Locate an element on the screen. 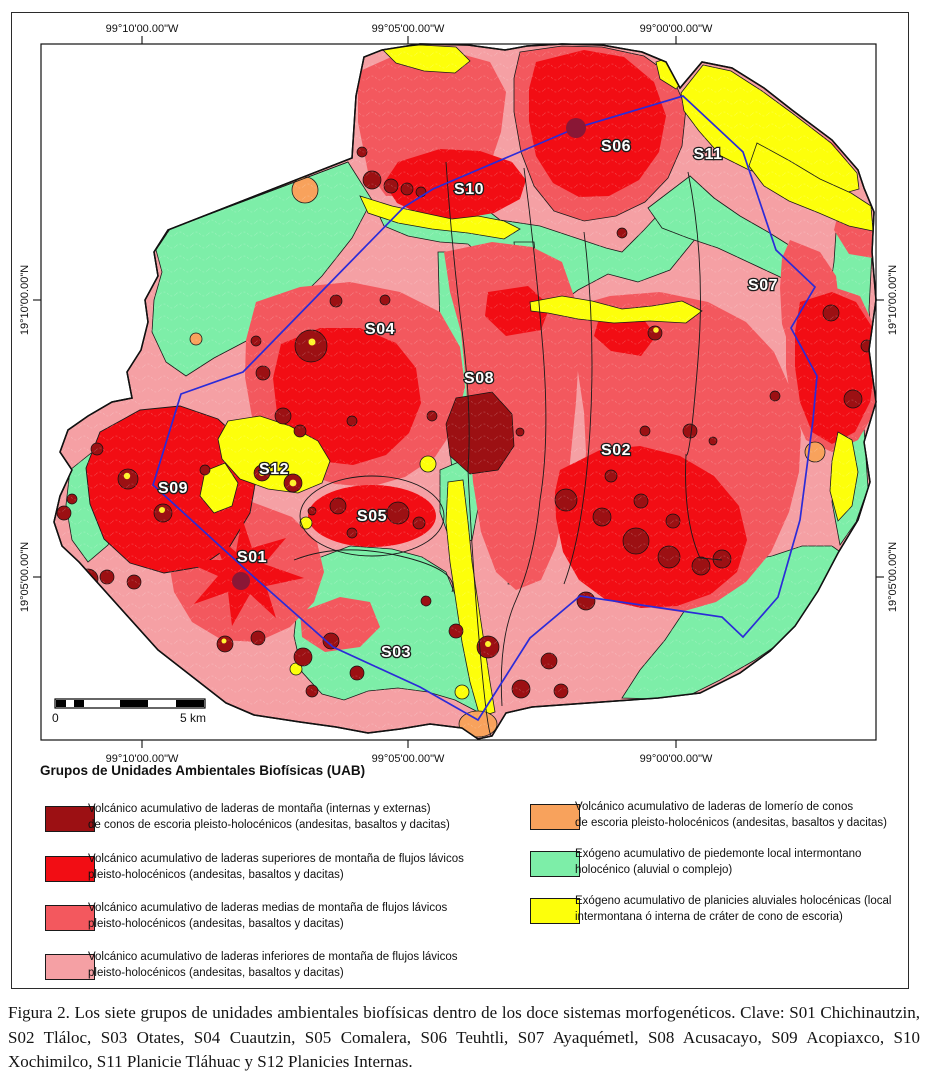  map-label-s01: S01 is located at coordinates (252, 557).